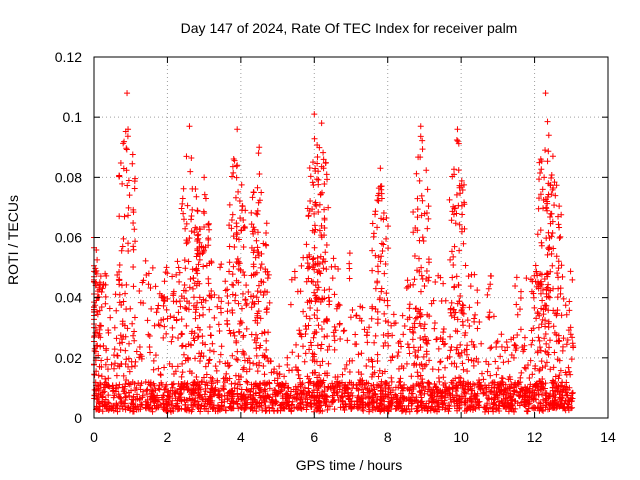 Image resolution: width=640 pixels, height=480 pixels. Describe the element at coordinates (535, 437) in the screenshot. I see `x-tick-label: 12` at that location.